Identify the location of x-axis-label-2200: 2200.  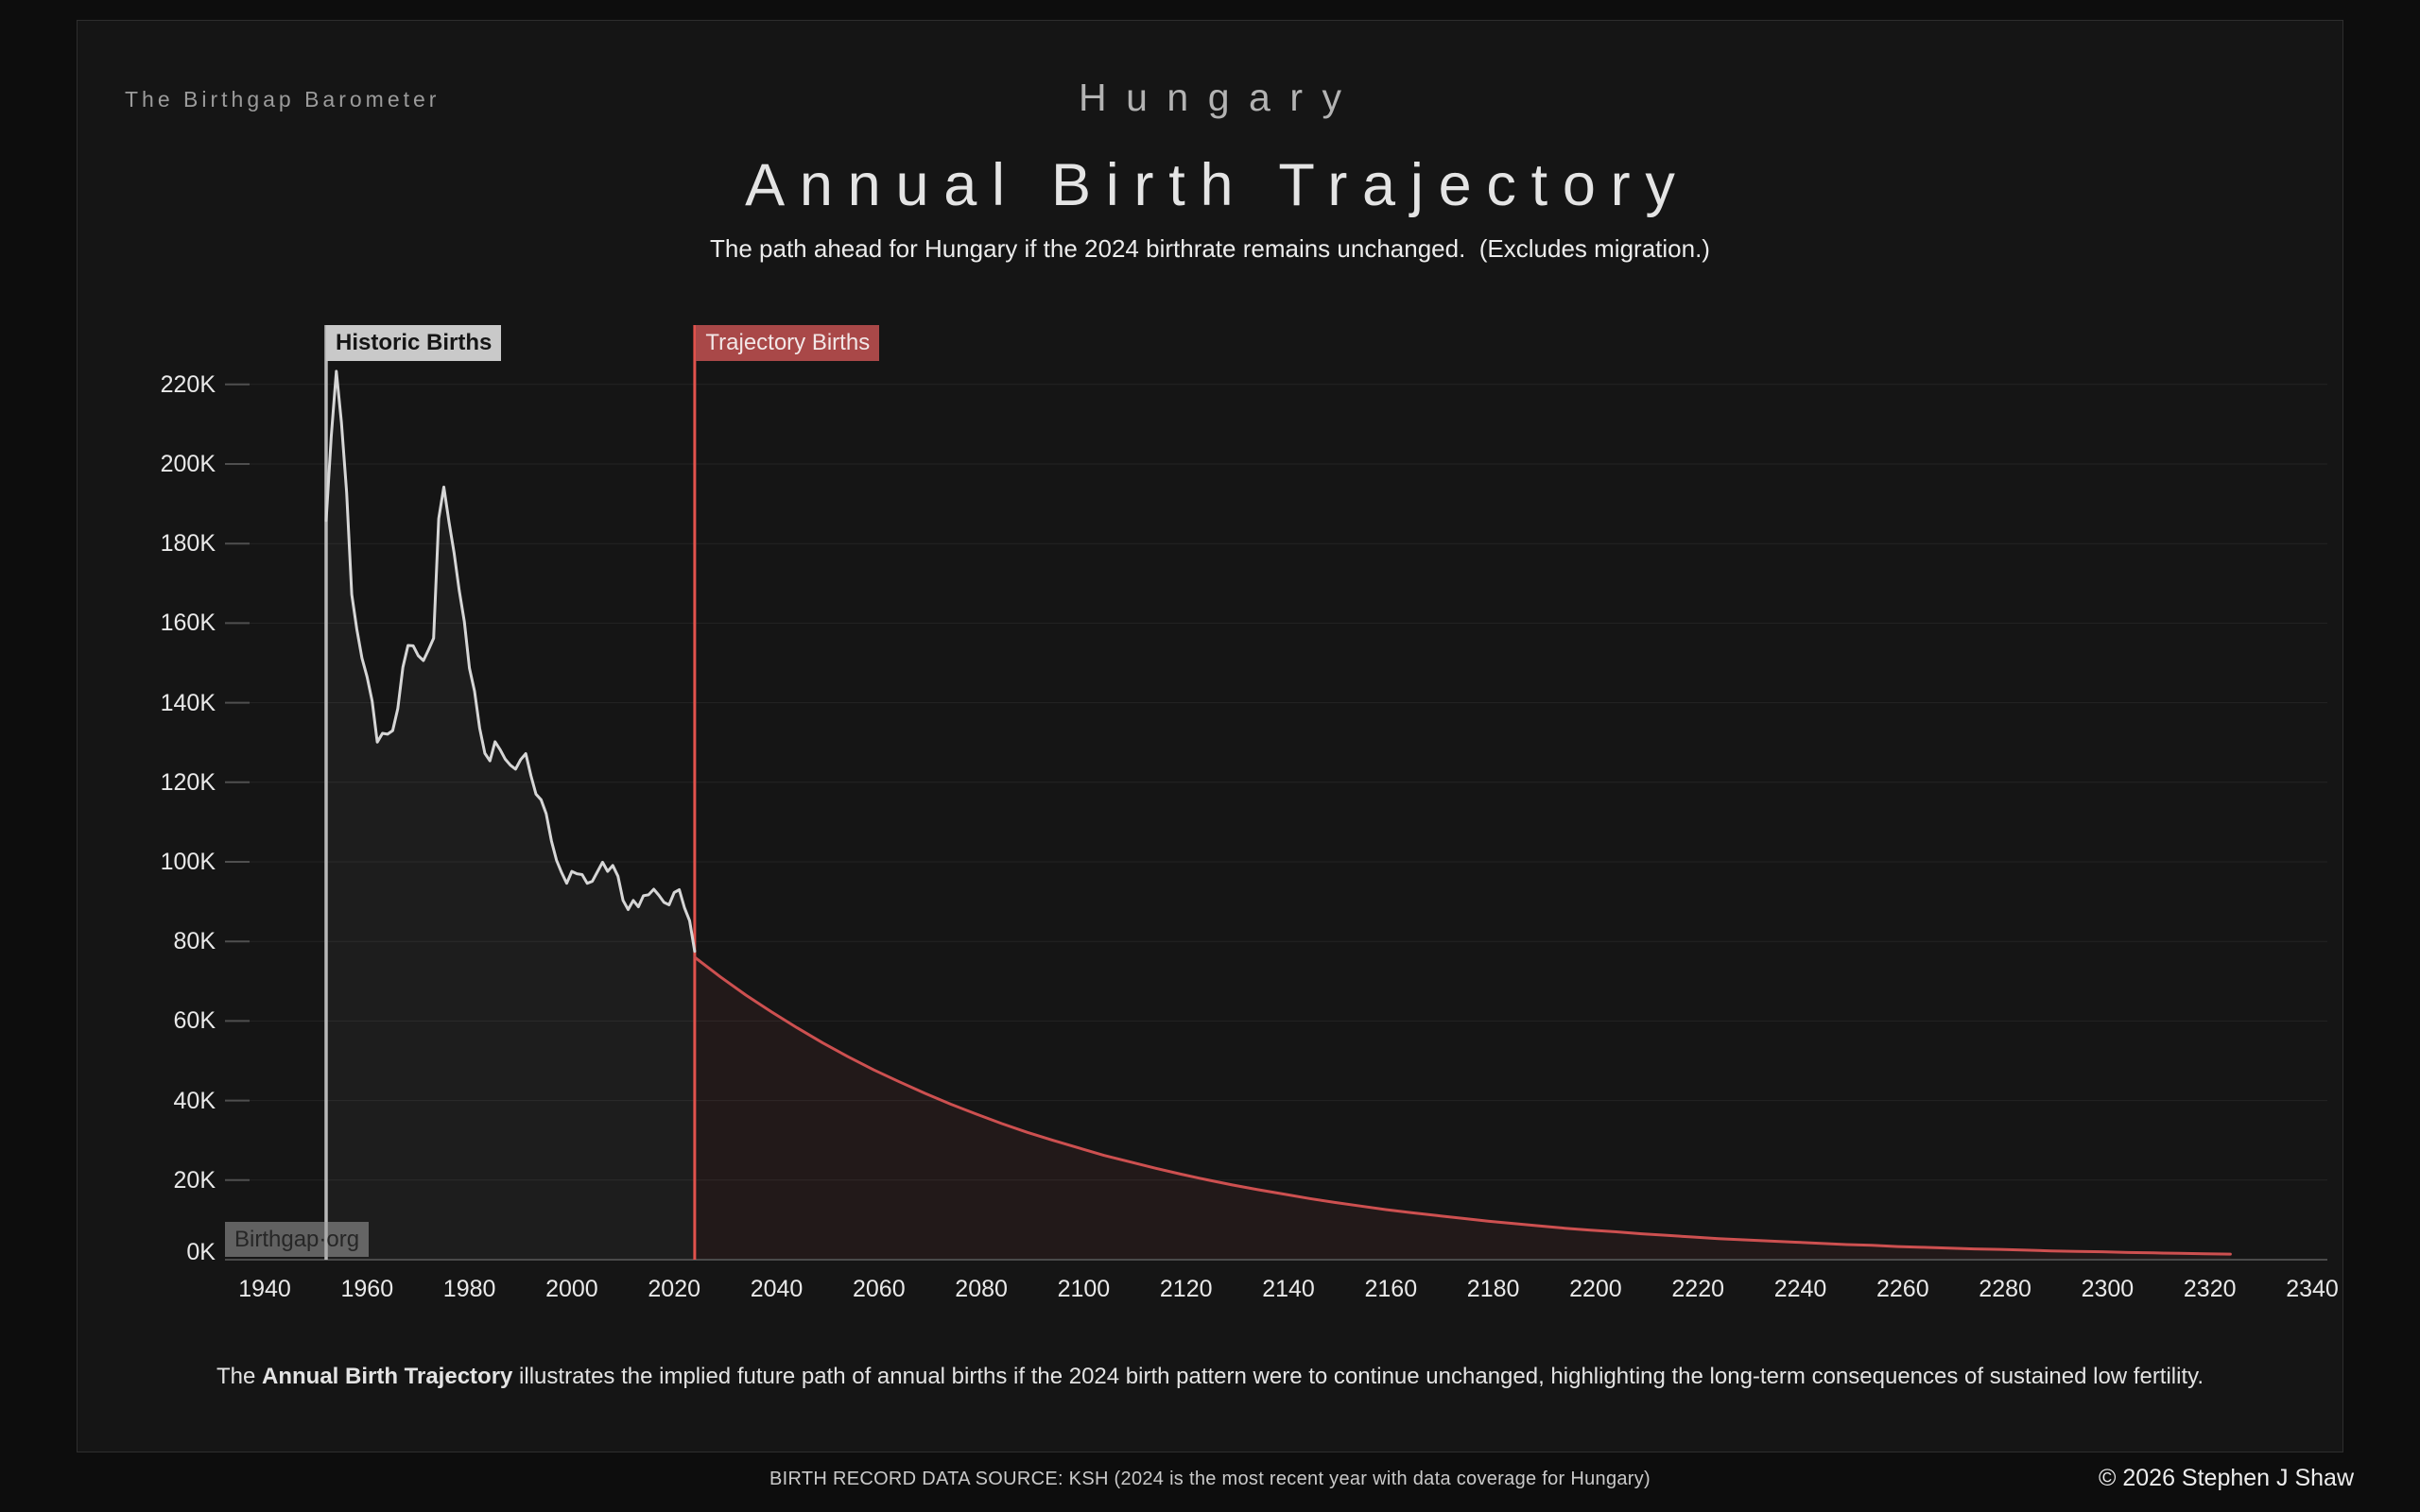
(1595, 1289).